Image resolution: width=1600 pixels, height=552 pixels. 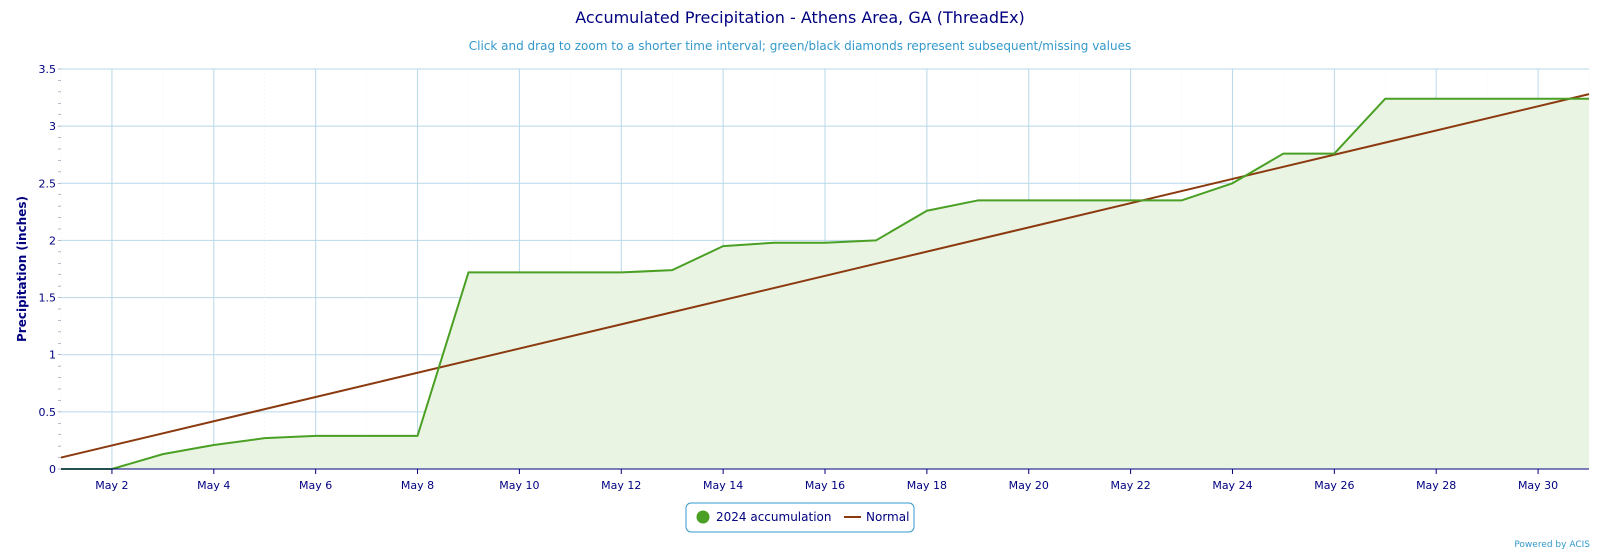 I want to click on x-tick-label: May 10, so click(x=519, y=485).